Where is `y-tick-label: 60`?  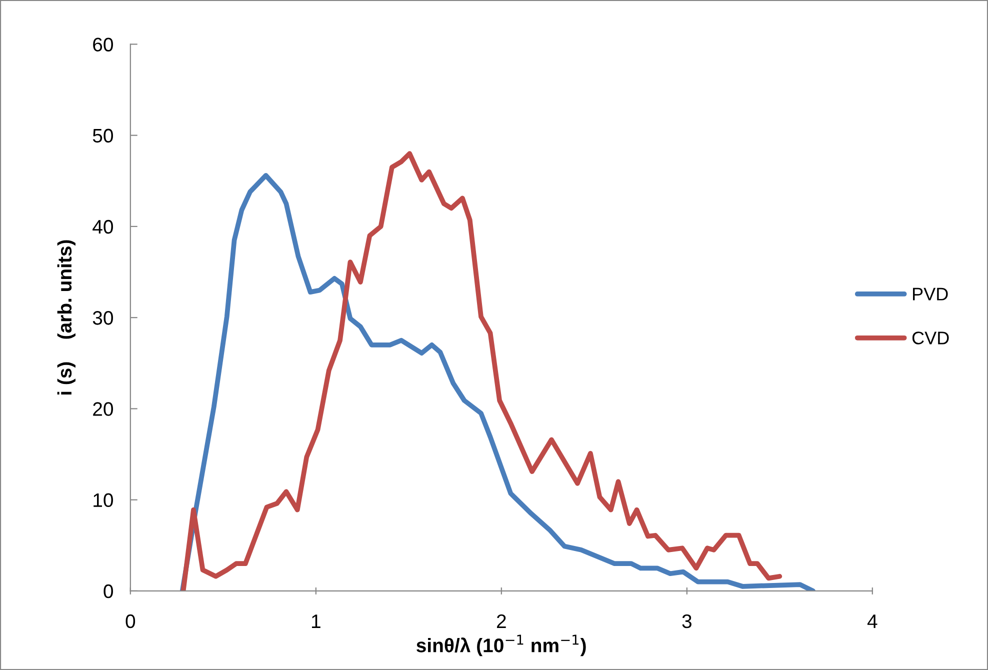 y-tick-label: 60 is located at coordinates (103, 45).